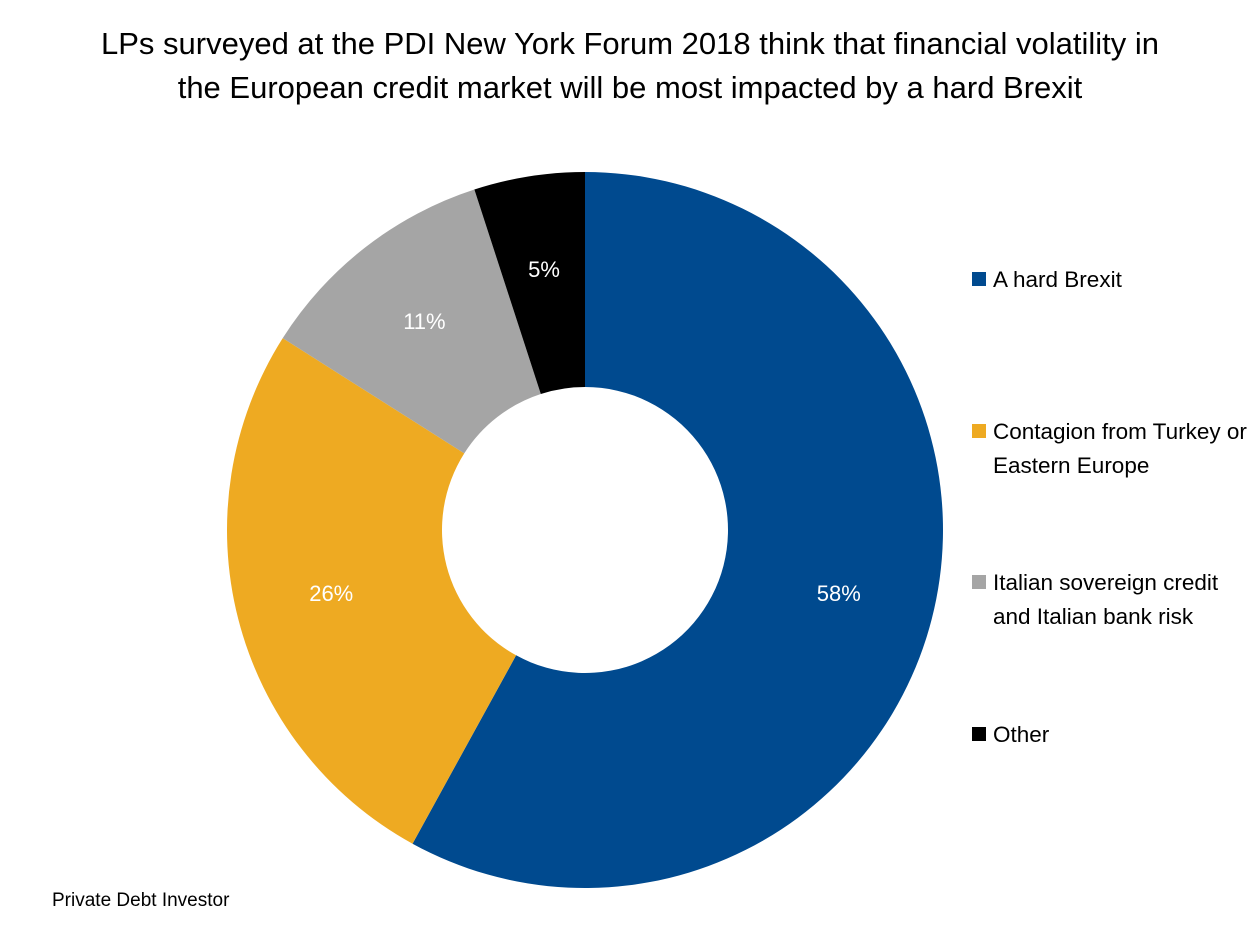 The image size is (1260, 939). I want to click on legend-label: Other, so click(1021, 734).